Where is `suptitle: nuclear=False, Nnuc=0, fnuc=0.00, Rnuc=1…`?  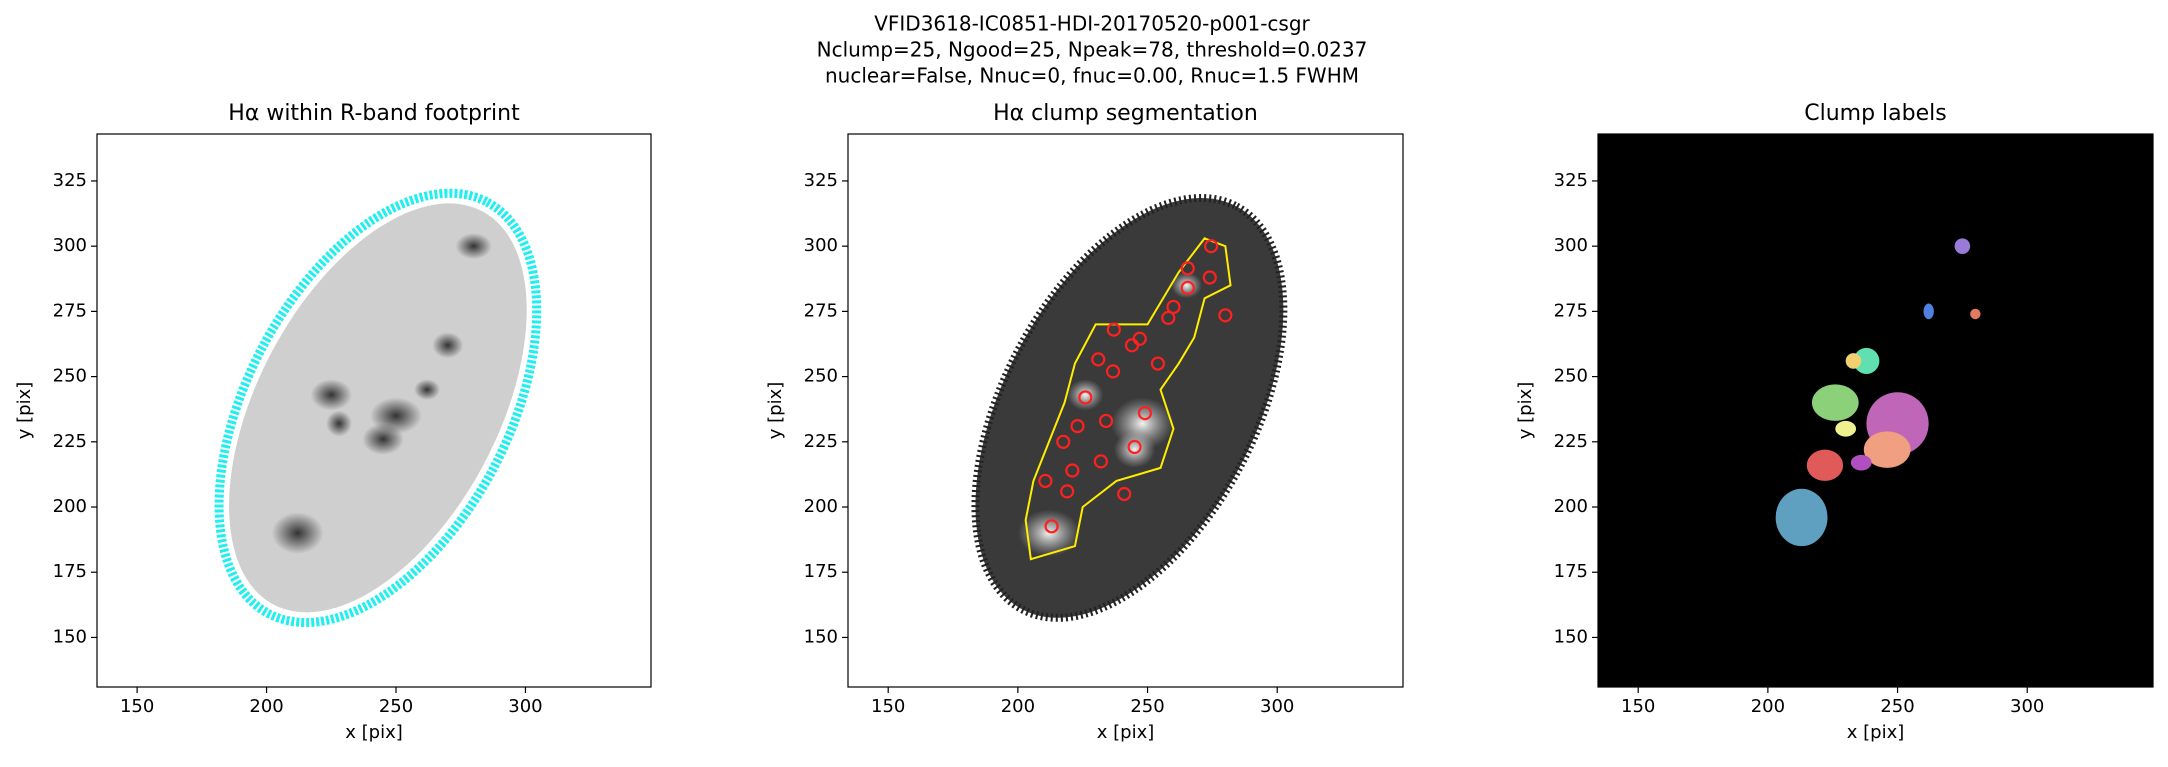
suptitle: nuclear=False, Nnuc=0, fnuc=0.00, Rnuc=1… is located at coordinates (1092, 76).